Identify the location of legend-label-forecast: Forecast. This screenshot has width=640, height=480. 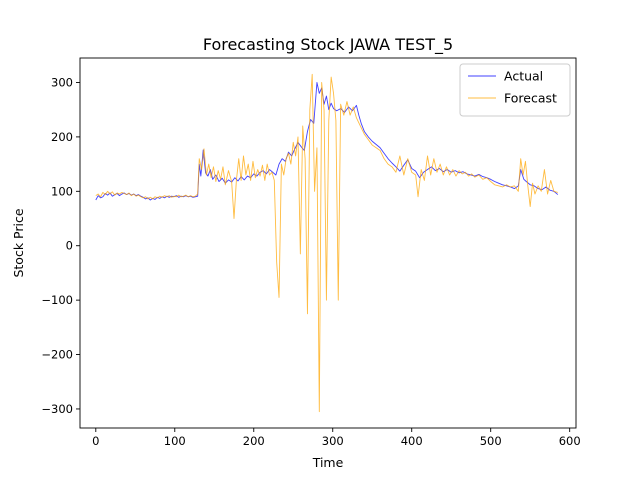
(530, 98).